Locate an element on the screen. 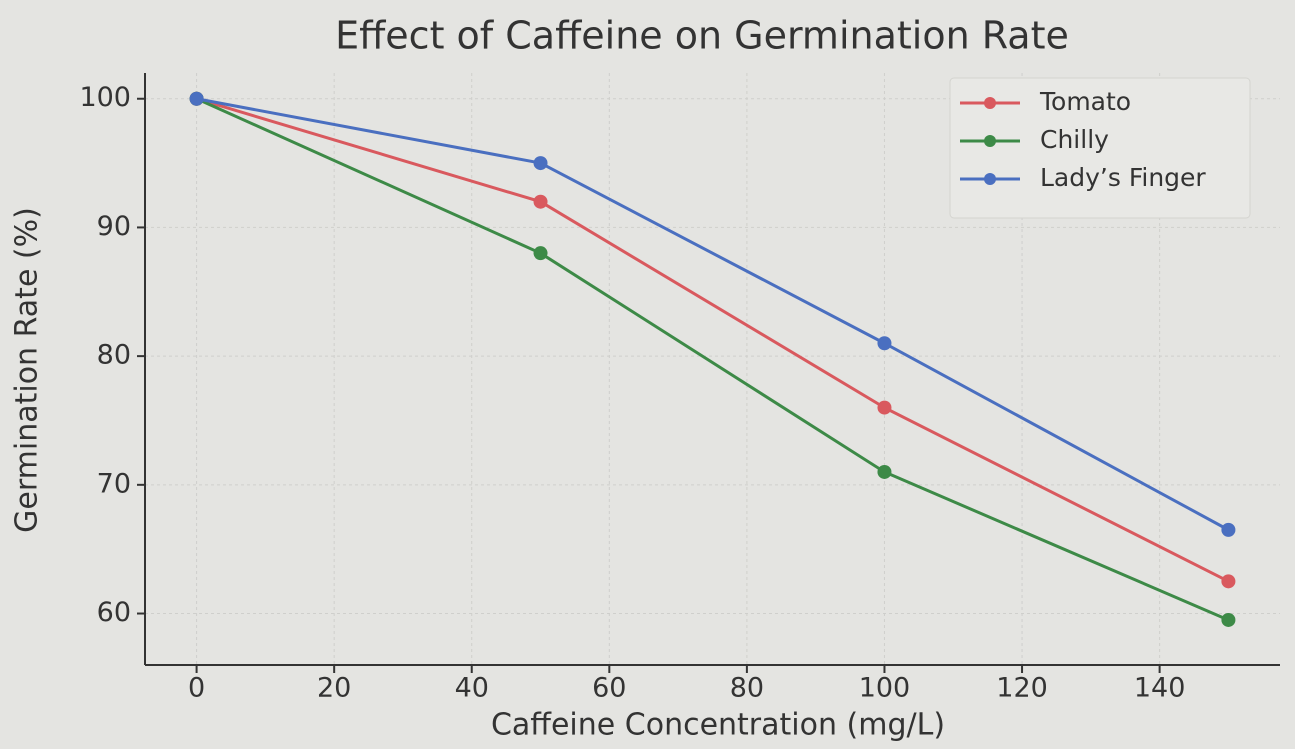 The height and width of the screenshot is (749, 1295). legend-label: Tomato is located at coordinates (1085, 101).